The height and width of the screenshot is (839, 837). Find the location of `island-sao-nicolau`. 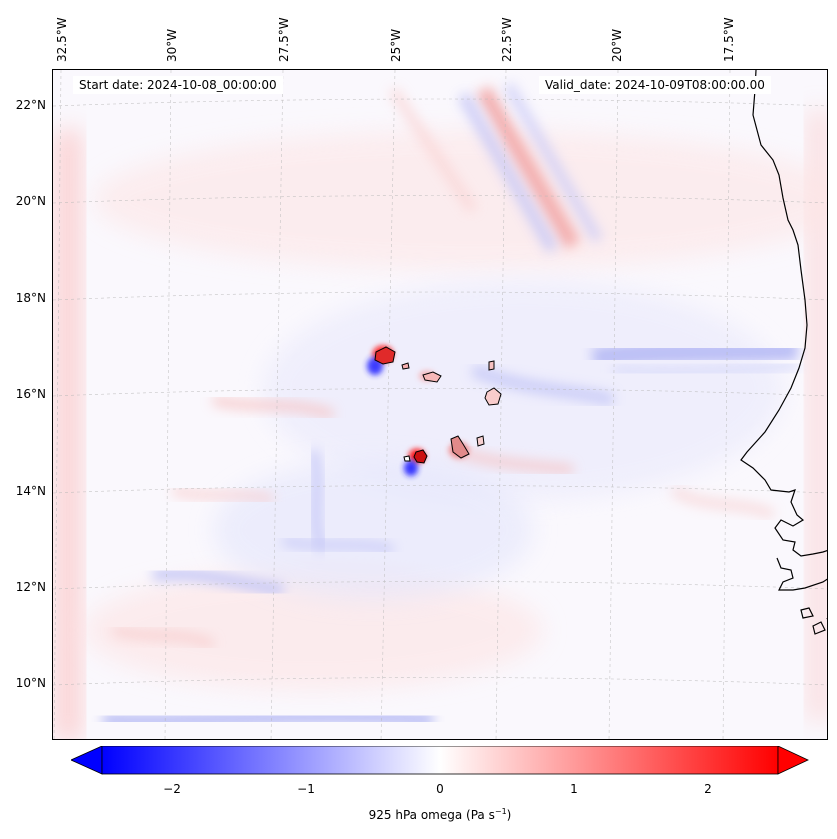

island-sao-nicolau is located at coordinates (432, 377).